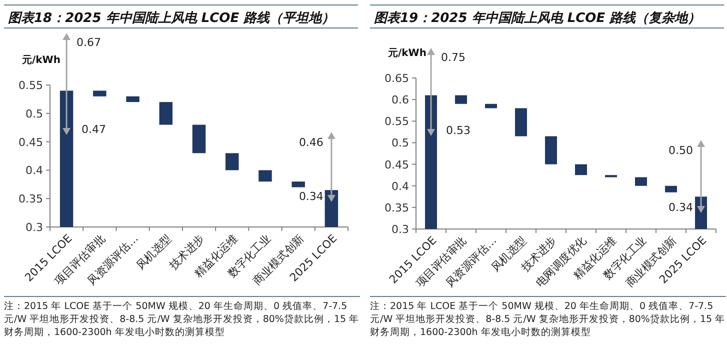 The image size is (727, 349). What do you see at coordinates (171, 18) in the screenshot?
I see `chart-title: 图表18：2025 年中国陆上风电 LCOE 路线（平坦地）` at bounding box center [171, 18].